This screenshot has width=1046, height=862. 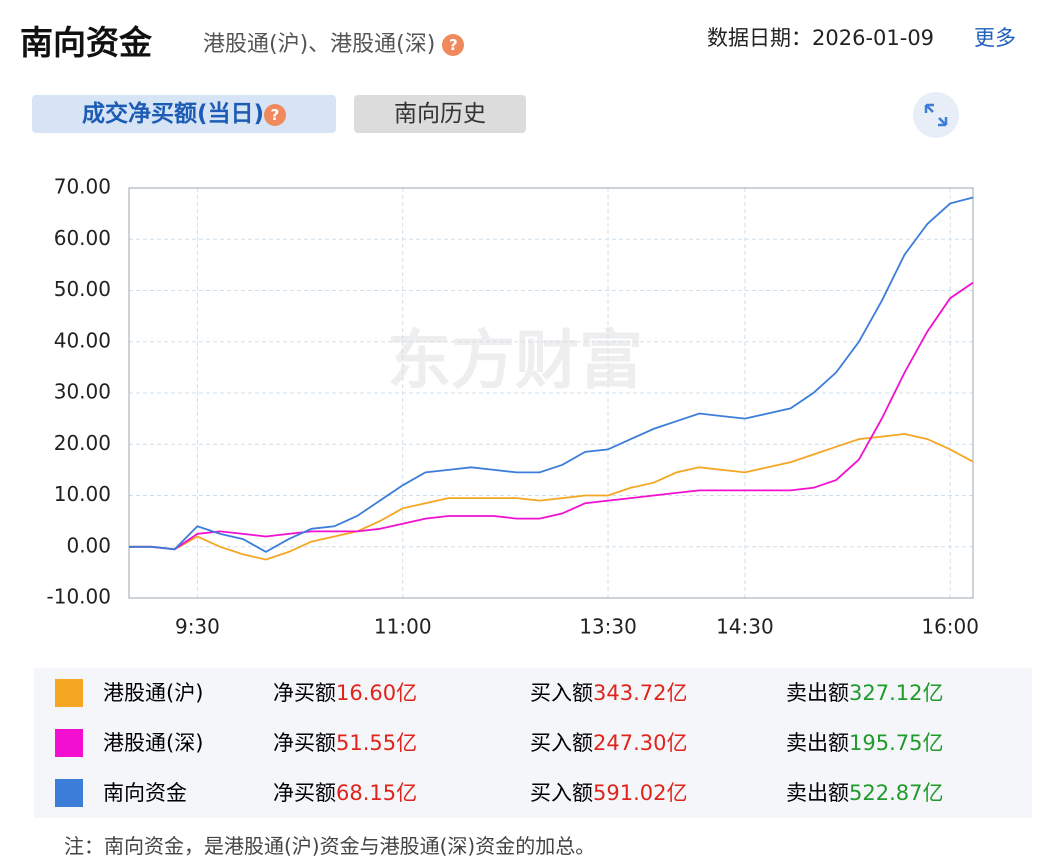 I want to click on summary-value: 68.15亿, so click(x=377, y=793).